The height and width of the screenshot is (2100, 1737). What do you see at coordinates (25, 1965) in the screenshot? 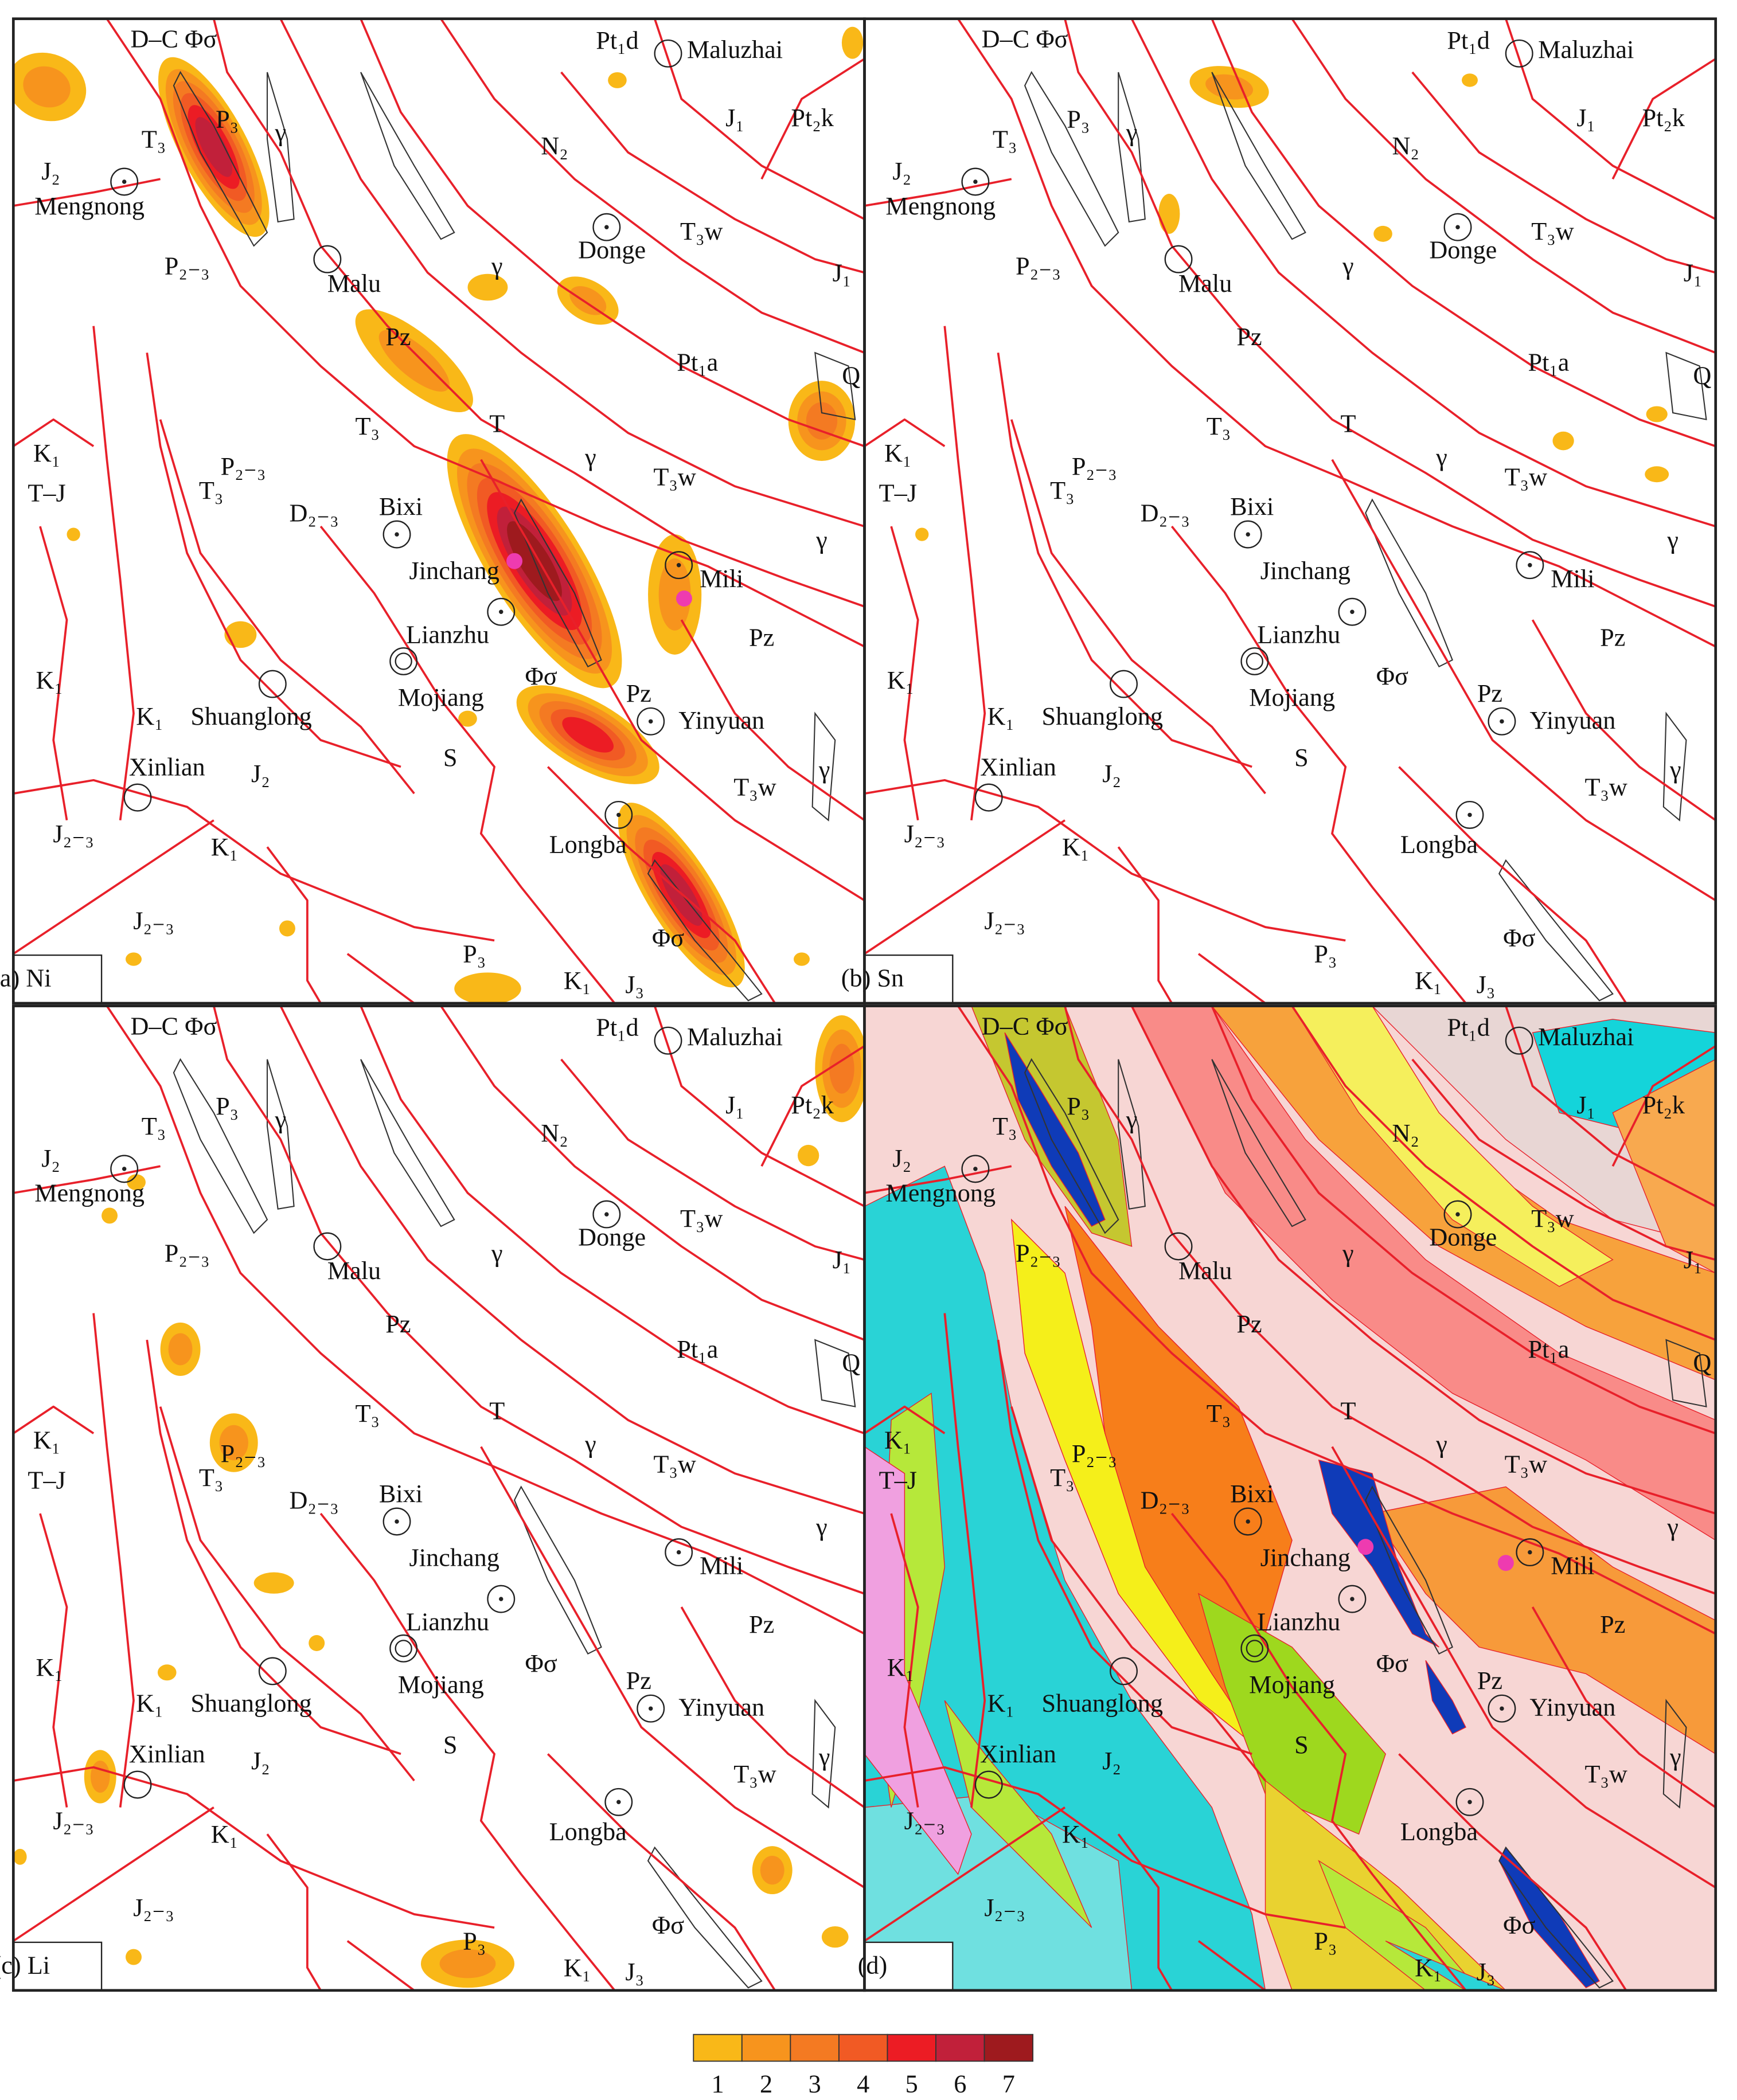
I see `panel-label: (c) Li` at bounding box center [25, 1965].